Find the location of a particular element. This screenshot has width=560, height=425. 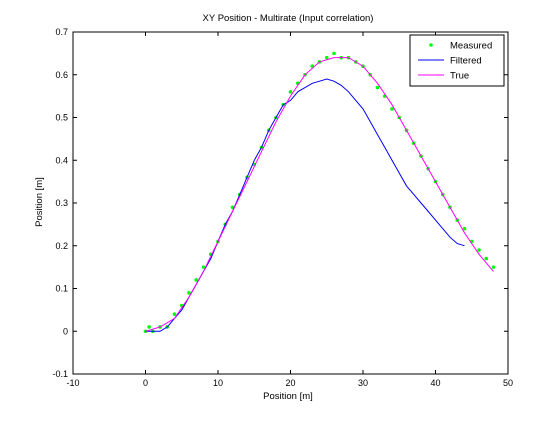

y-tick-label: 0.3 is located at coordinates (61, 203).